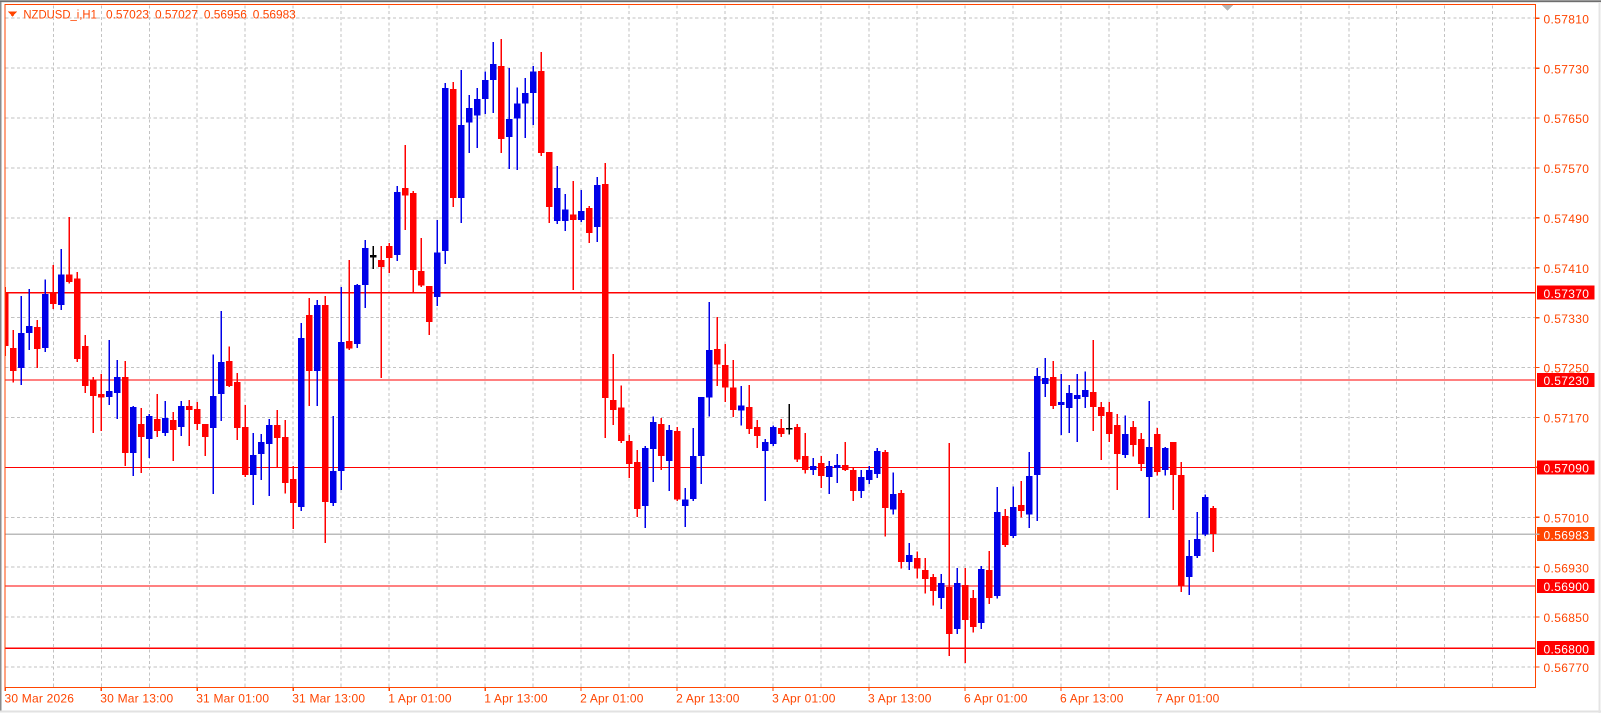 The image size is (1601, 718). Describe the element at coordinates (1567, 319) in the screenshot. I see `svg-text: 0.57330` at that location.